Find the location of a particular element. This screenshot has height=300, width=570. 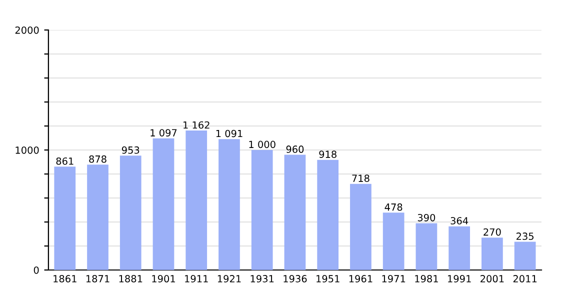

data-label: 861 is located at coordinates (65, 161).